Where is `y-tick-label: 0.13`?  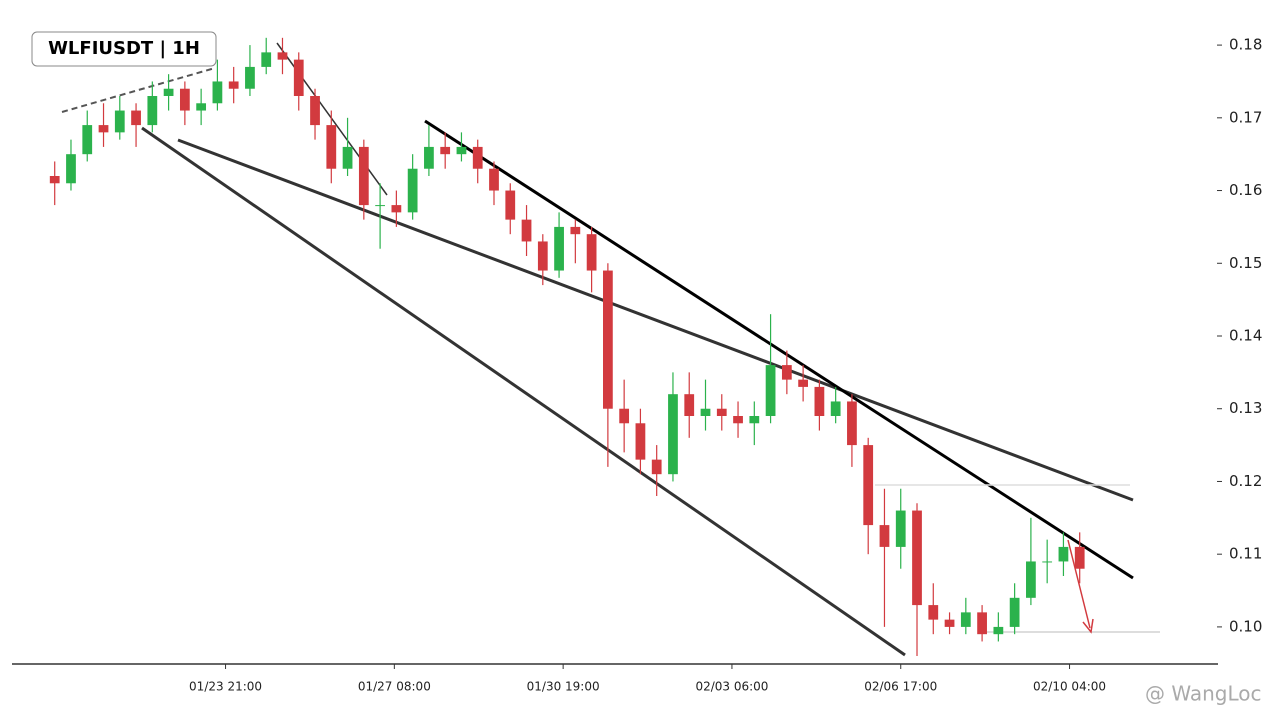 y-tick-label: 0.13 is located at coordinates (1245, 408).